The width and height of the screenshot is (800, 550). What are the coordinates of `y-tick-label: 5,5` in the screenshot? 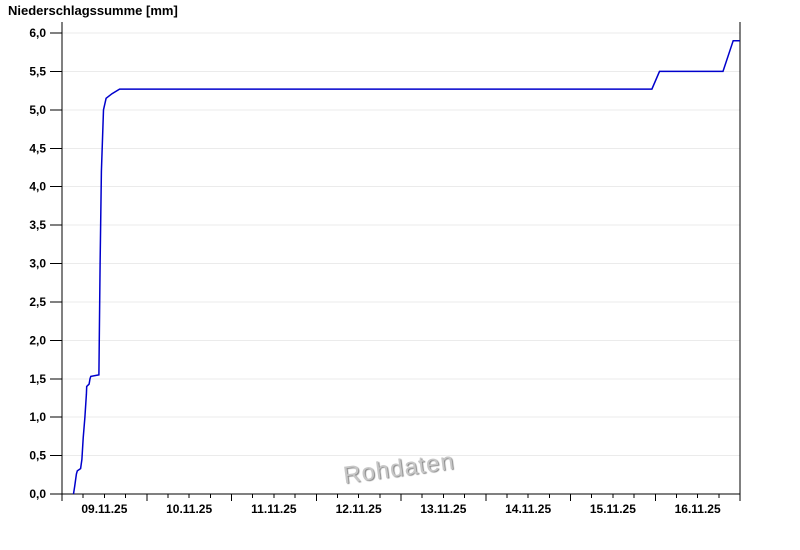 It's located at (37, 71).